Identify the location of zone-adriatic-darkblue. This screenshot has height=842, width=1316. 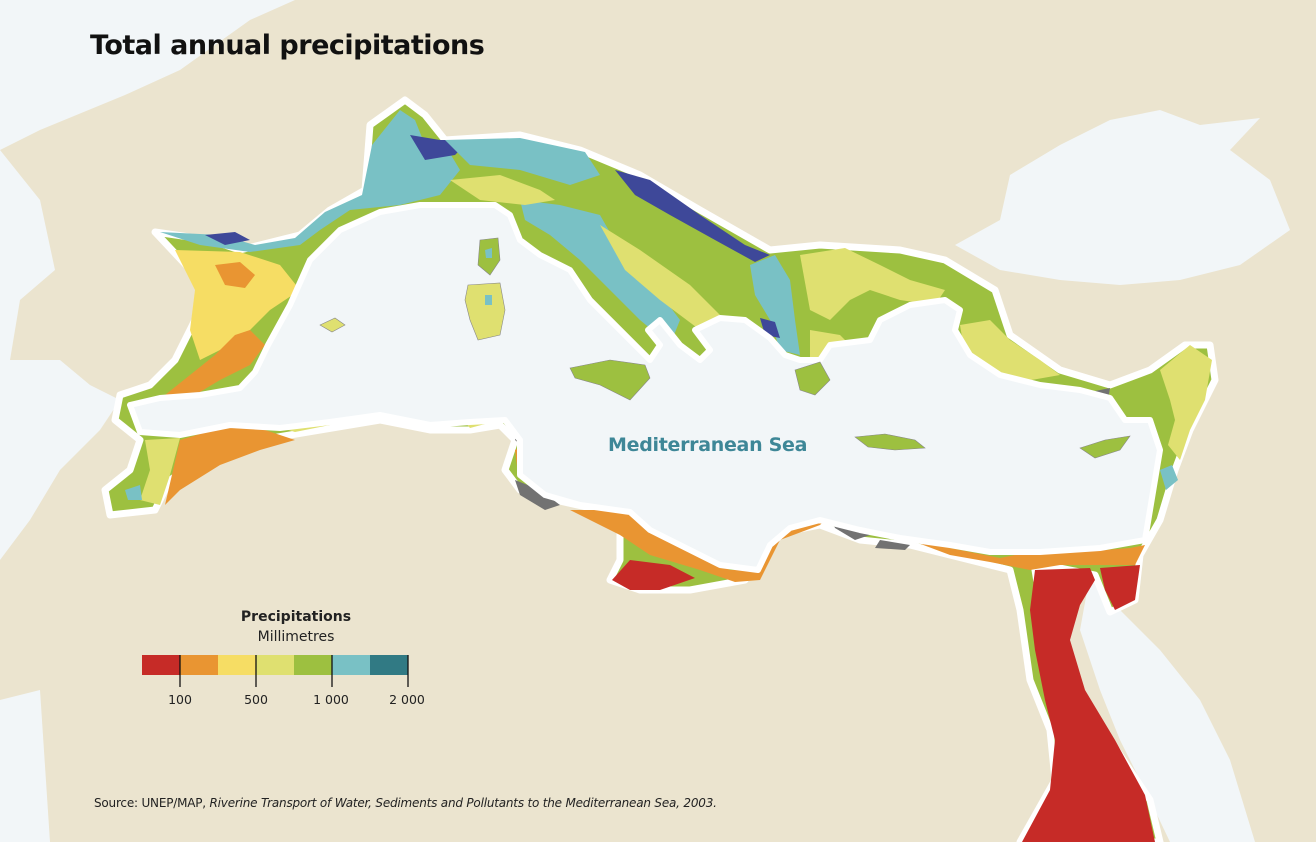
(692, 216).